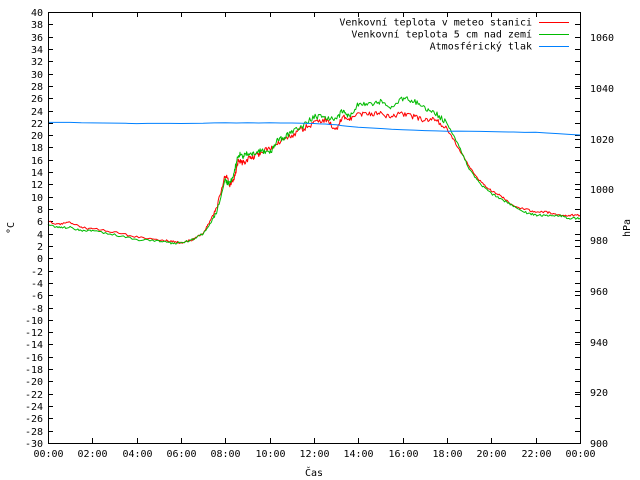 This screenshot has height=480, width=640. Describe the element at coordinates (181, 454) in the screenshot. I see `x-tick-label: 06:00` at that location.